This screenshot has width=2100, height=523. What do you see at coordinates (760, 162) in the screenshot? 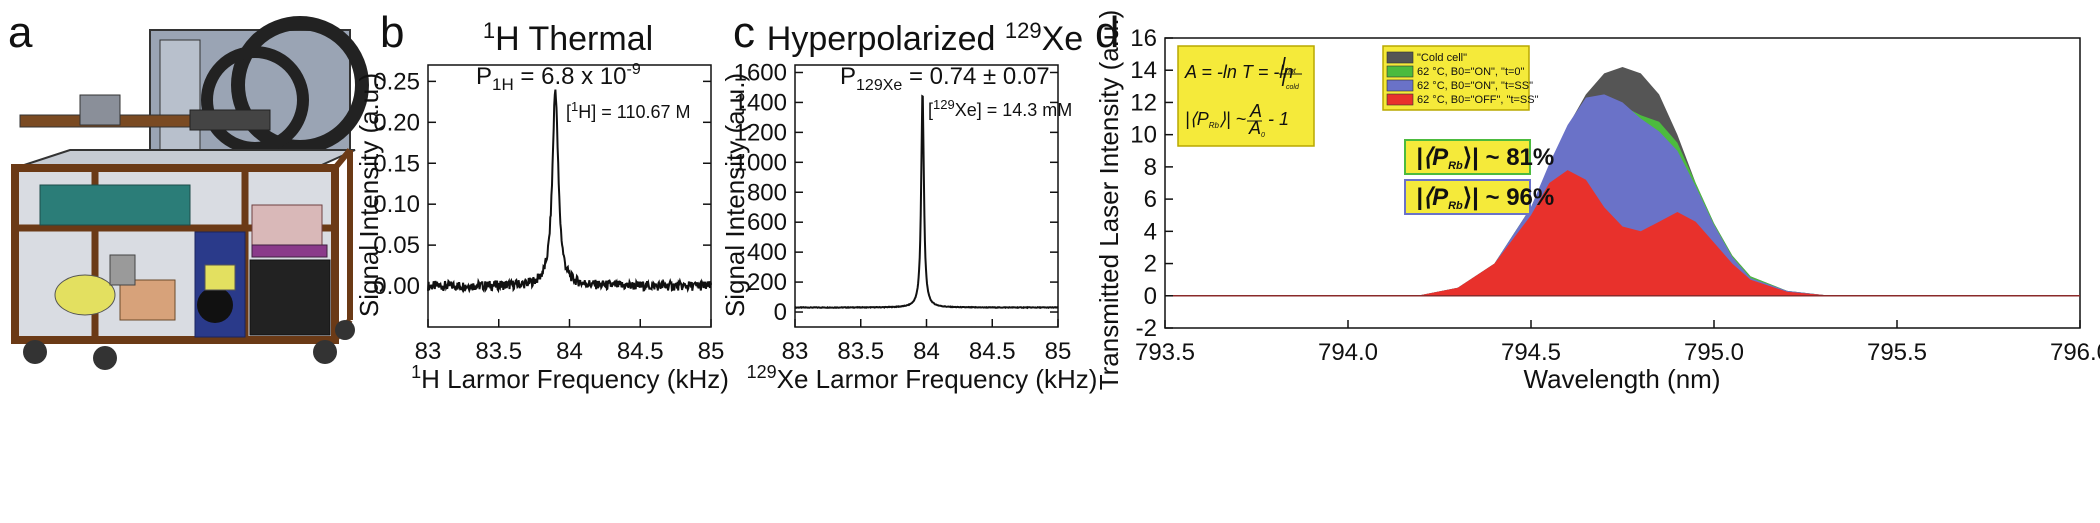
I see `y-tick-label: 1000` at bounding box center [760, 162].